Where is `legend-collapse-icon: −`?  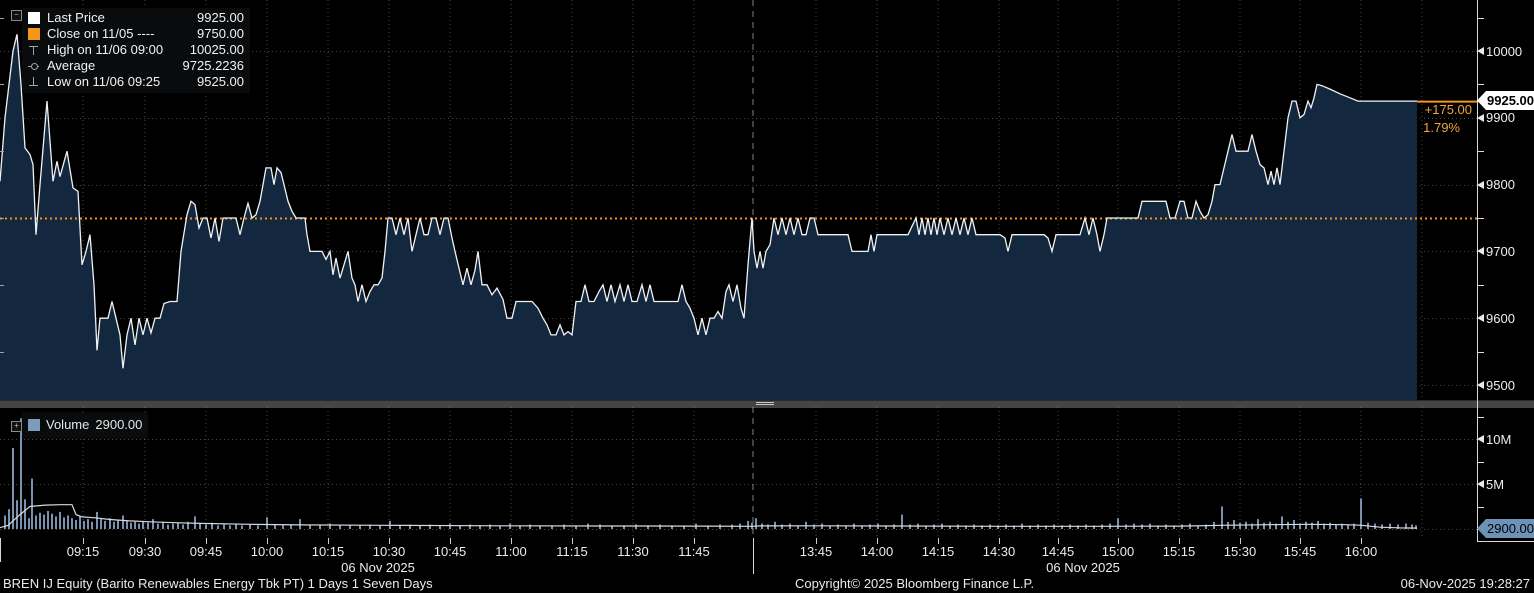
legend-collapse-icon: − is located at coordinates (16, 15).